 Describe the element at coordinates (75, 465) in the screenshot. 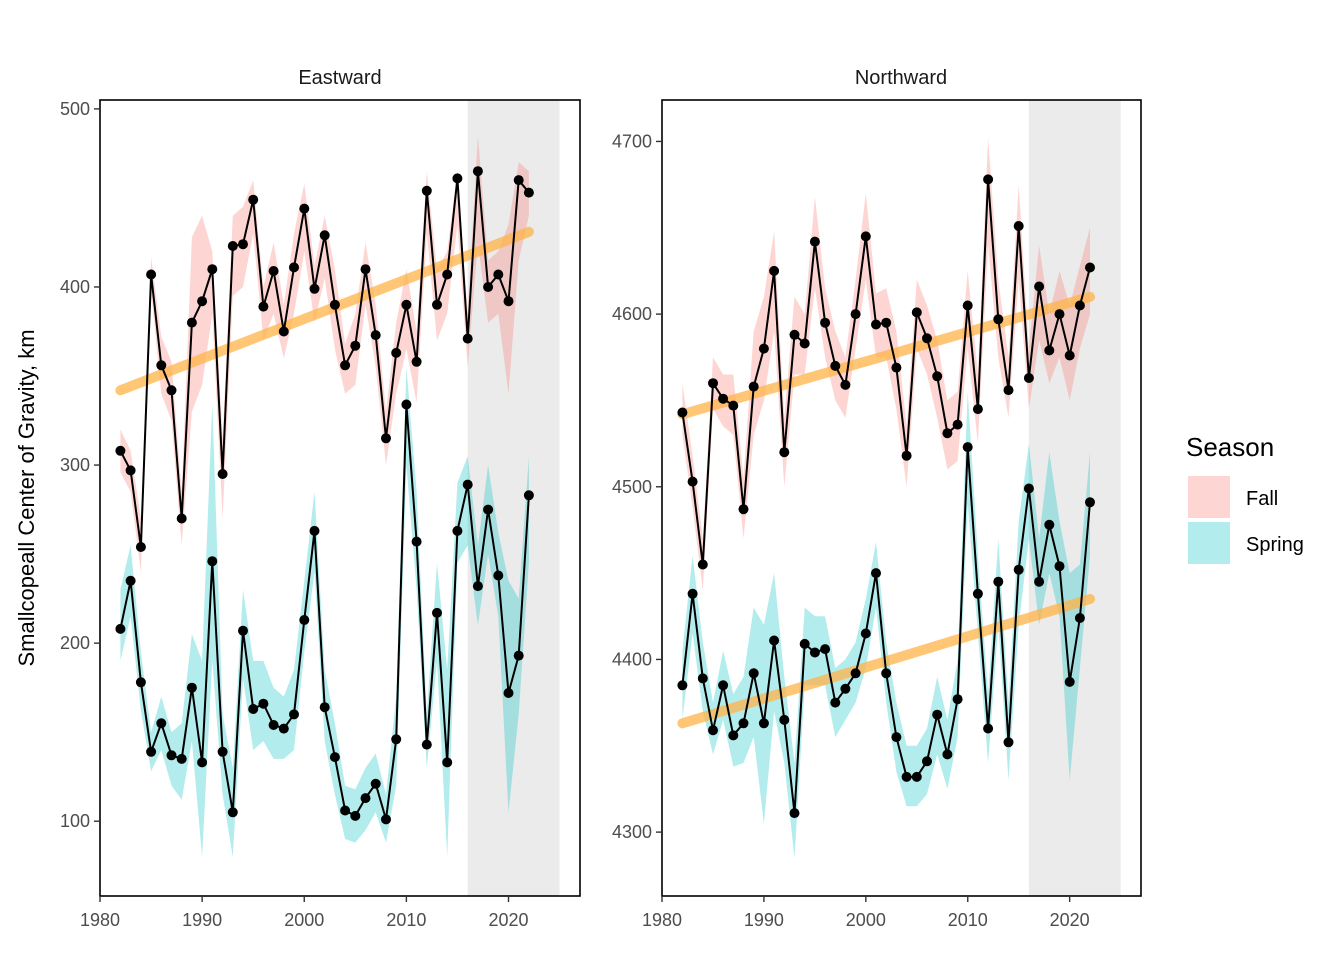

I see `y-tick-label: 300` at that location.